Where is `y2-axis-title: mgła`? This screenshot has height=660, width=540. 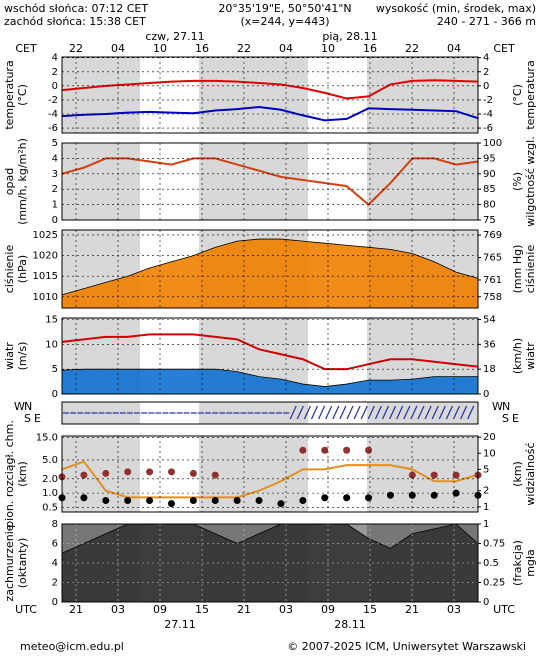 y2-axis-title: mgła is located at coordinates (530, 563).